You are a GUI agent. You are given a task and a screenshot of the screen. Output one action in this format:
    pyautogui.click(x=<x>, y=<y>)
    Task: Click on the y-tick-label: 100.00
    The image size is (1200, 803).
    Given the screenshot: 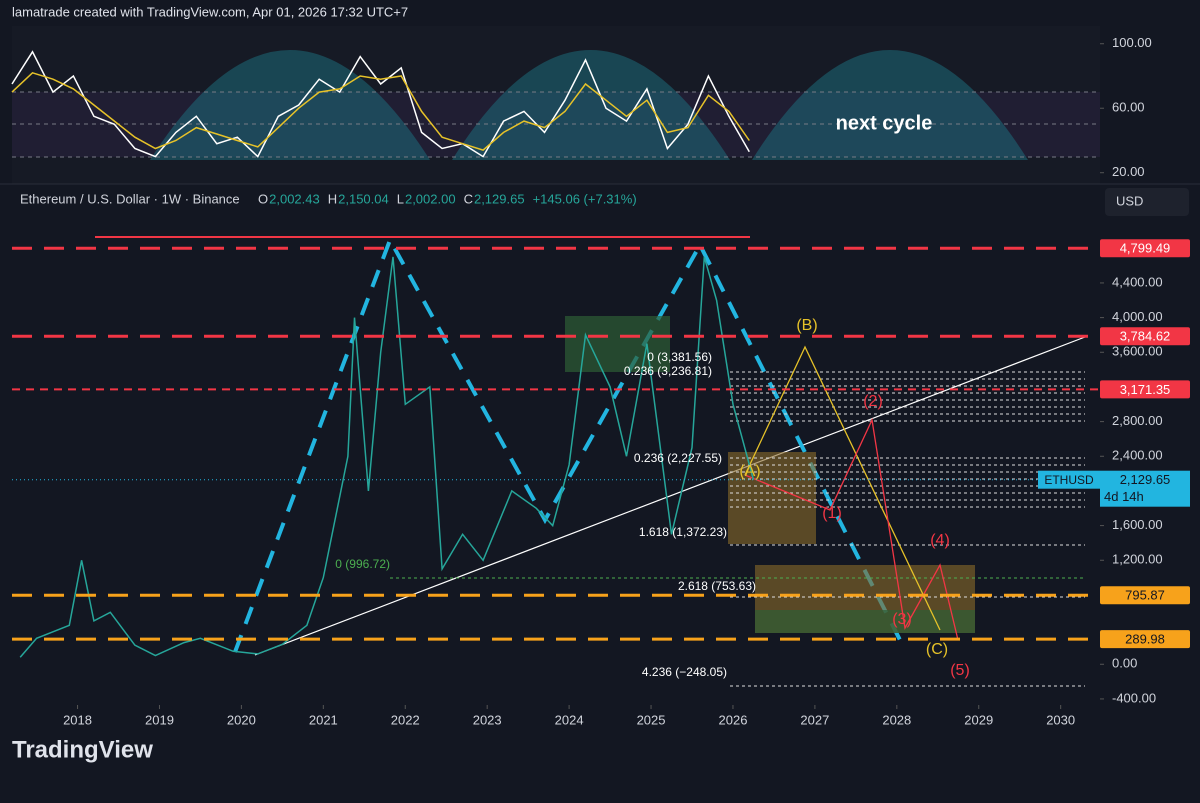 What is the action you would take?
    pyautogui.click(x=1132, y=42)
    